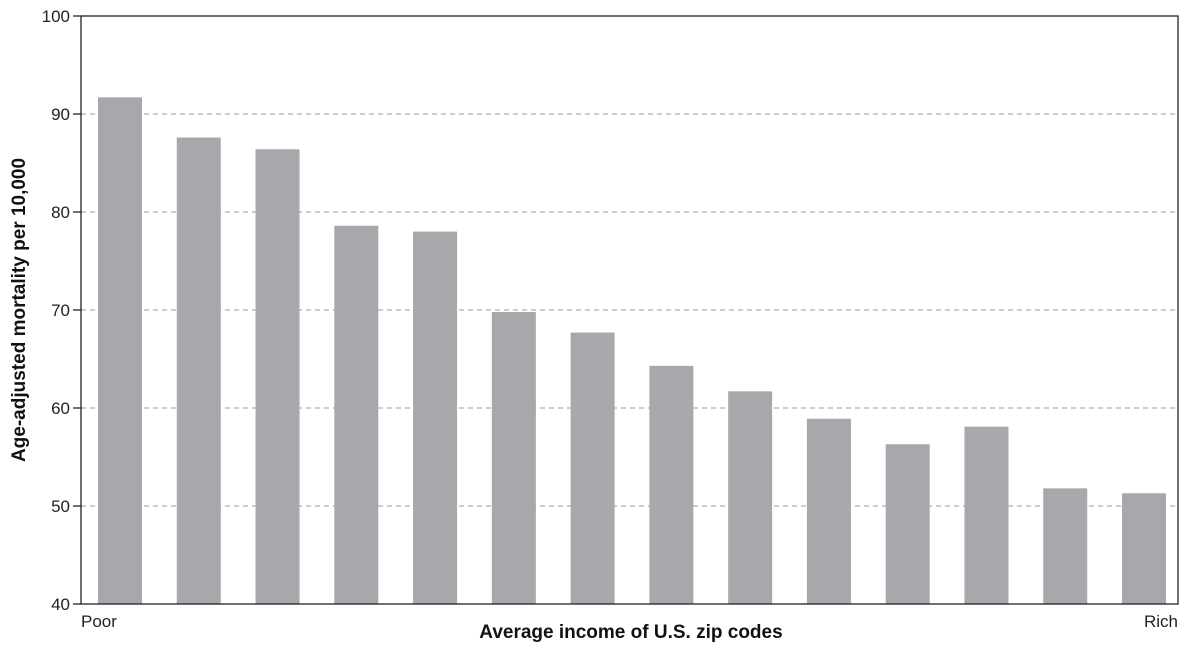 This screenshot has width=1188, height=645. I want to click on y-axis-title: Age-adjusted mortality per 10,000, so click(19, 310).